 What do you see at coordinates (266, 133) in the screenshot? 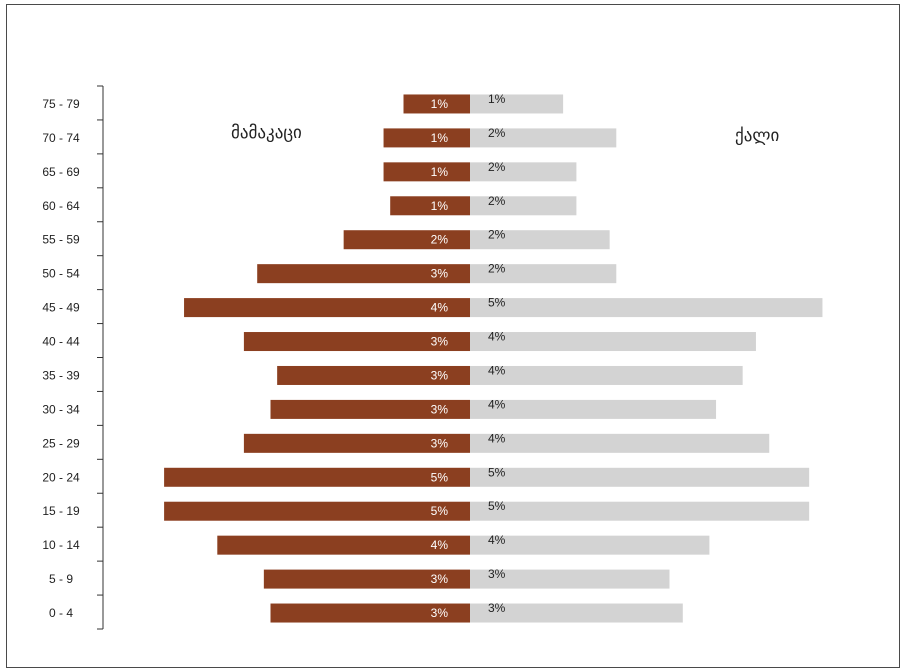
I see `legend-label-male: მამაკაცი` at bounding box center [266, 133].